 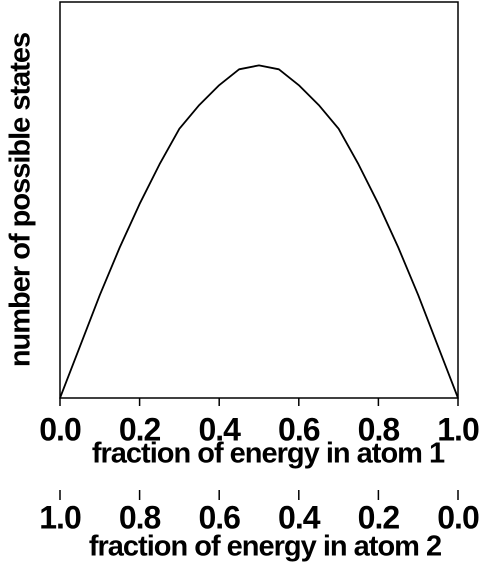 I want to click on x2-axis-label: fraction of energy in atom 2, so click(x=265, y=547).